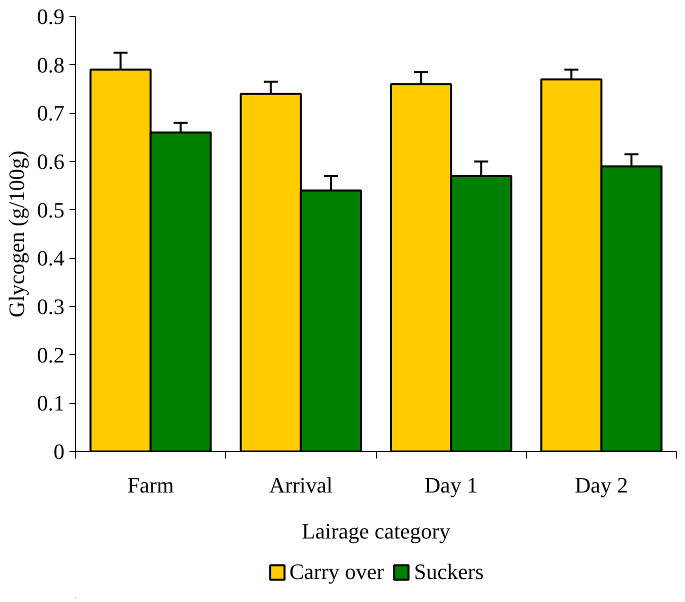  Describe the element at coordinates (50, 65) in the screenshot. I see `y-tick-label: 0.8` at that location.